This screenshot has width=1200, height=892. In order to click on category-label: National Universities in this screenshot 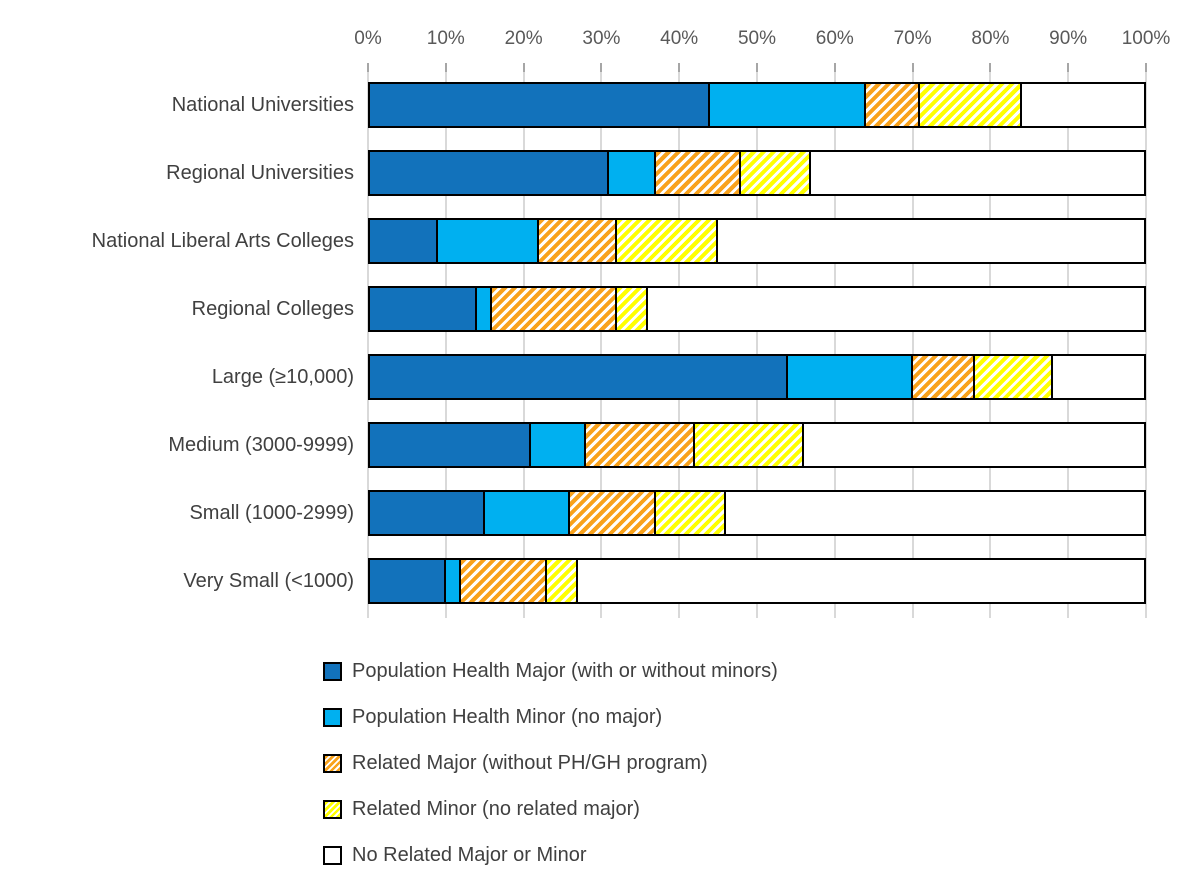, I will do `click(262, 104)`.